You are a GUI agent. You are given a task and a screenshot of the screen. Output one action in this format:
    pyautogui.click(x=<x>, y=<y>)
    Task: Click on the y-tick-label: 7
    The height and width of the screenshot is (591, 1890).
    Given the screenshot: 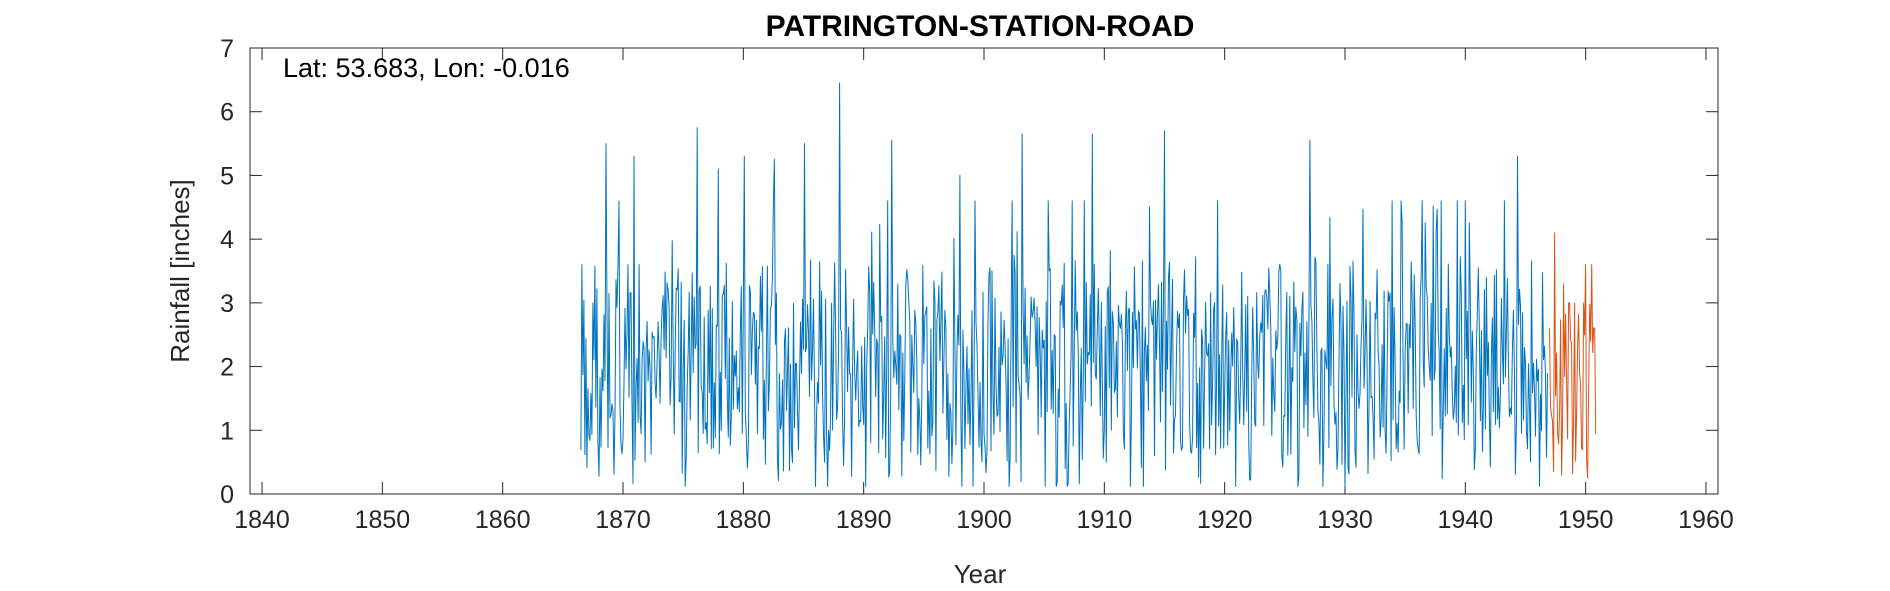 What is the action you would take?
    pyautogui.click(x=227, y=49)
    